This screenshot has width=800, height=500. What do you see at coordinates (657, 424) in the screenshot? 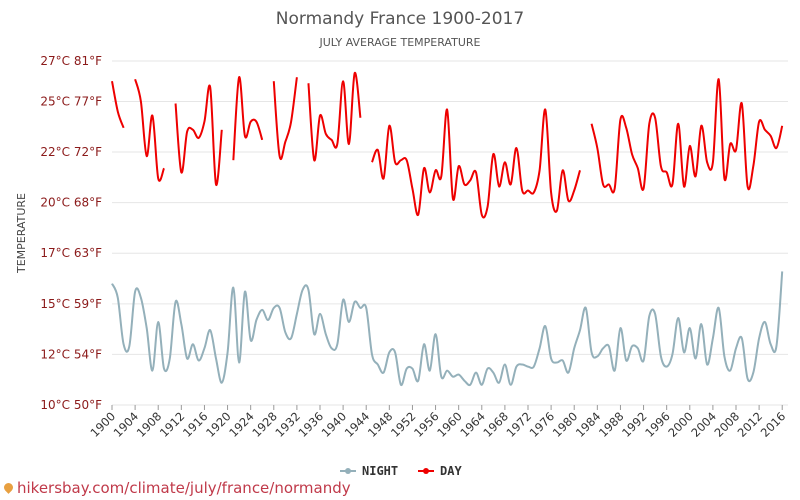
I see `x-tick-label: 1996` at bounding box center [657, 424].